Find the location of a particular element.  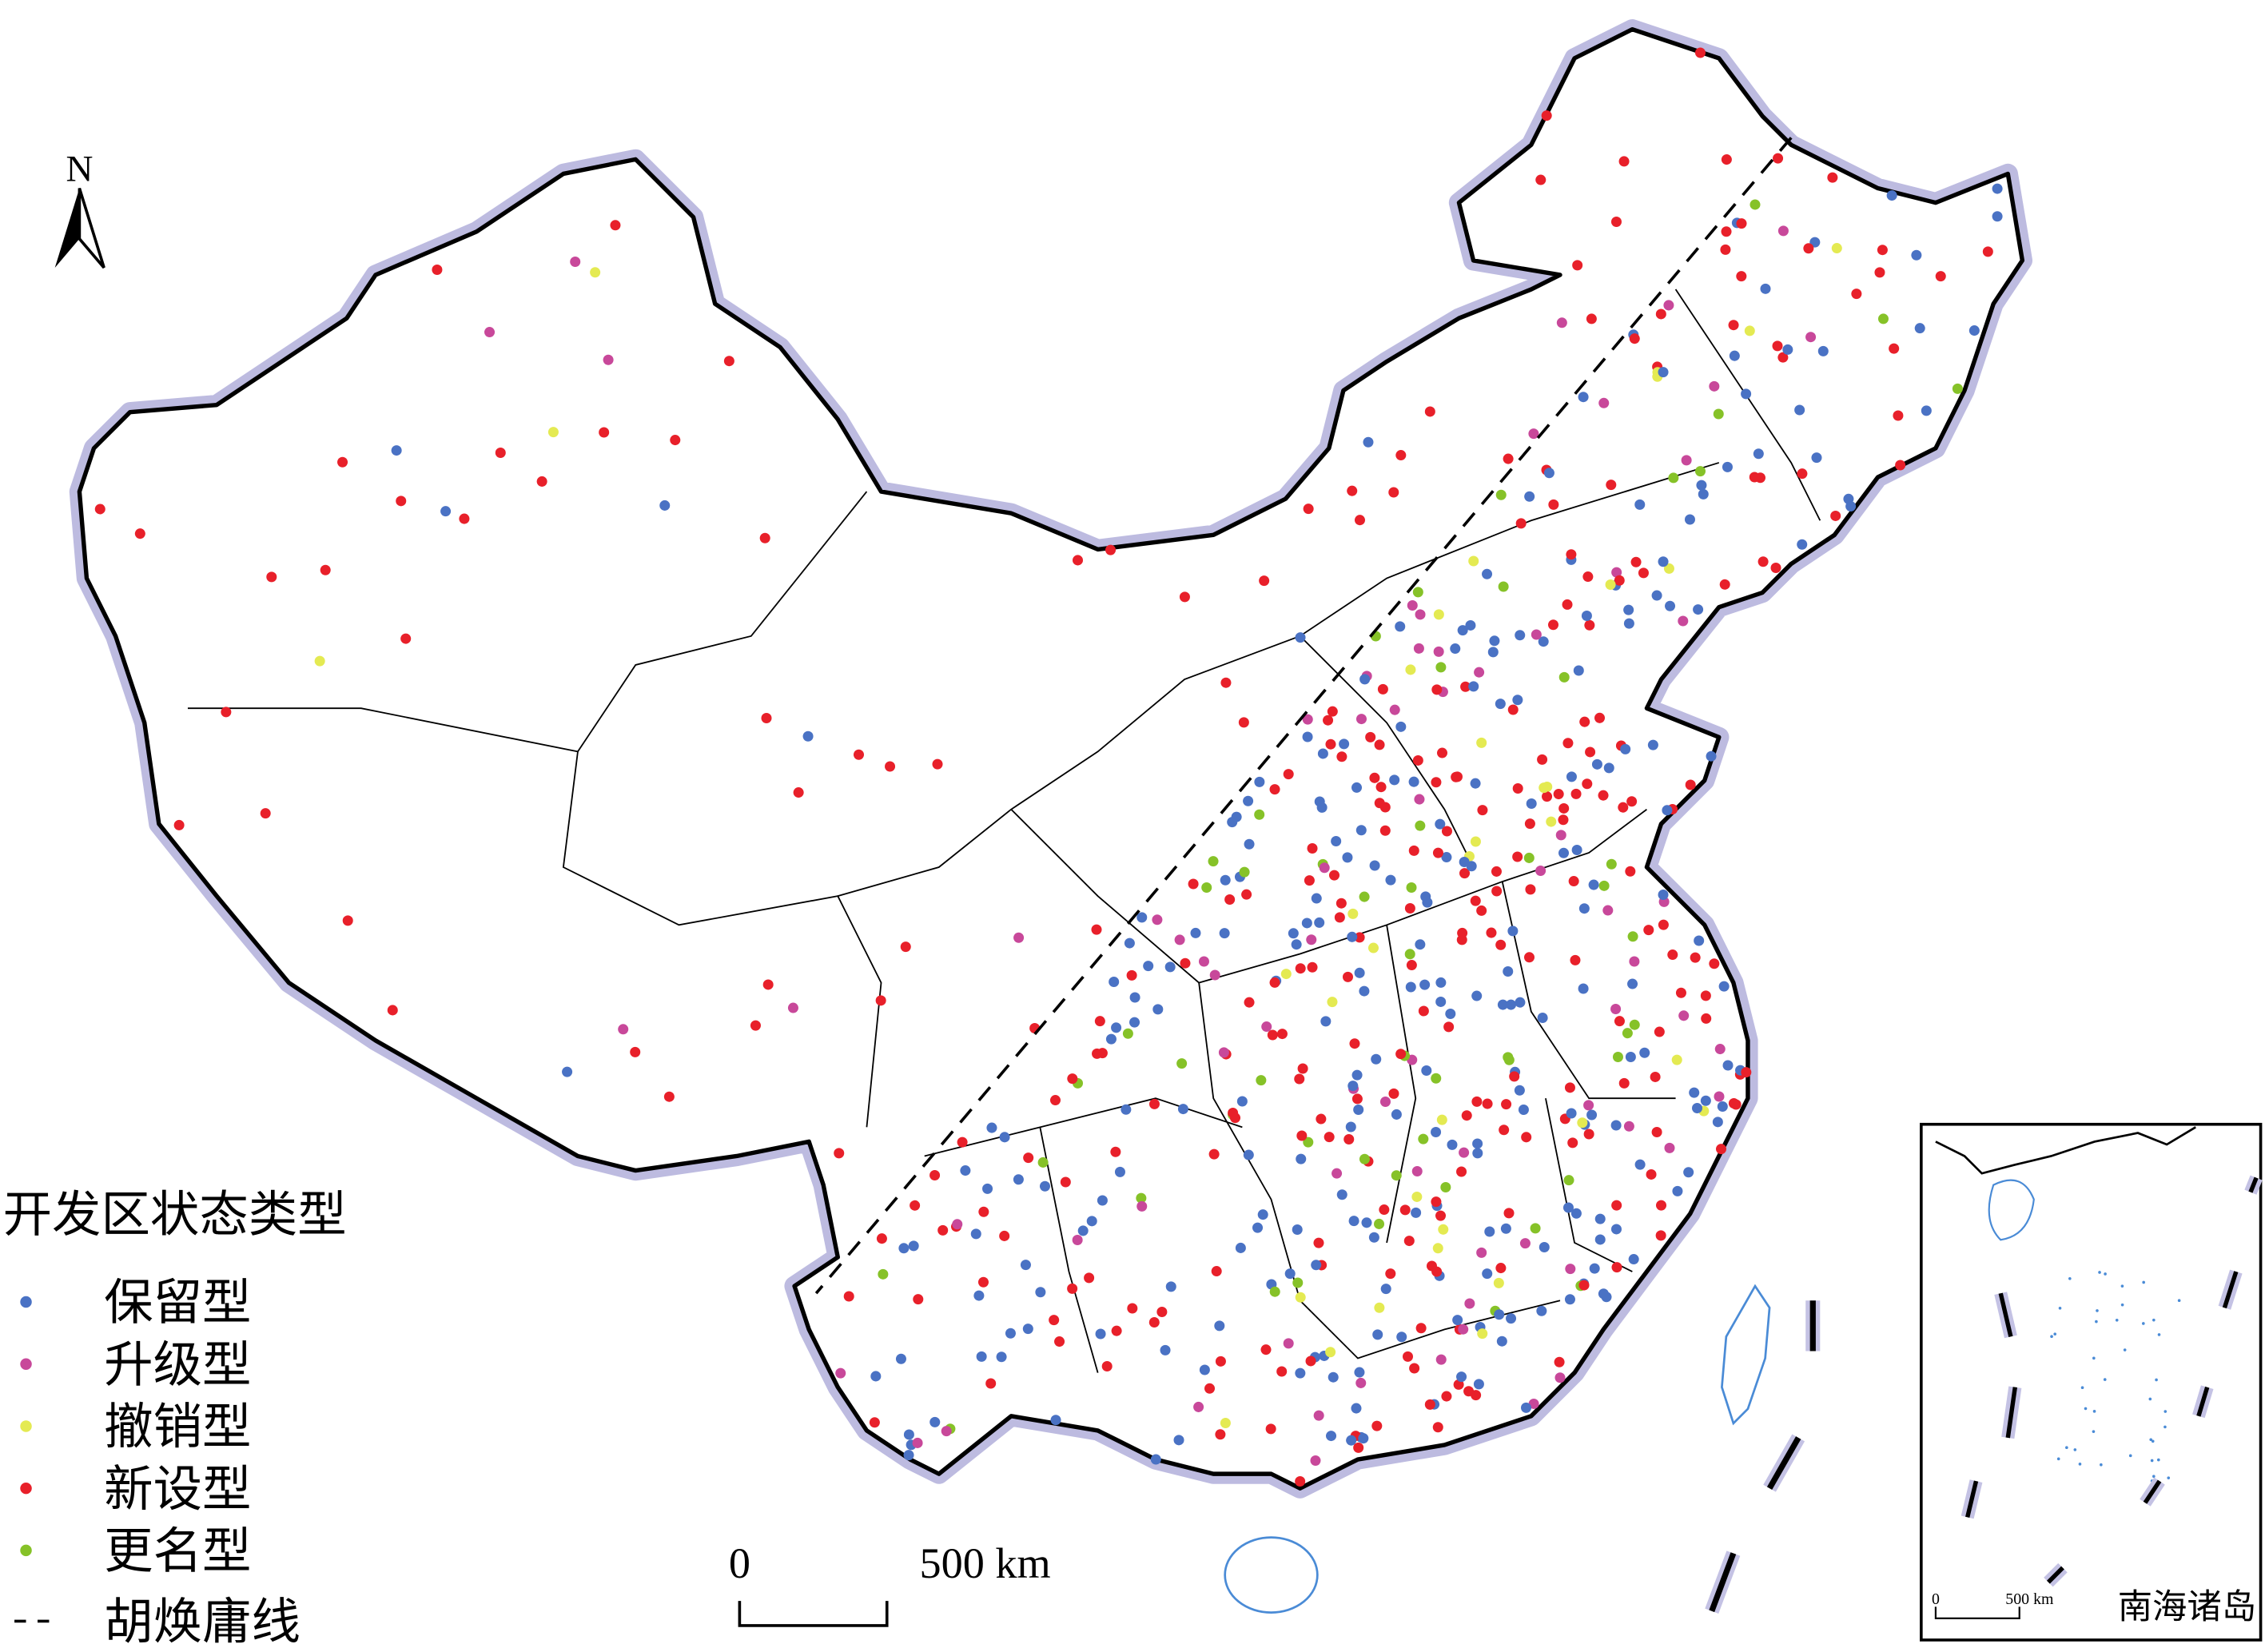

inset: 0 500 km 南海诸岛 is located at coordinates (2092, 1382).